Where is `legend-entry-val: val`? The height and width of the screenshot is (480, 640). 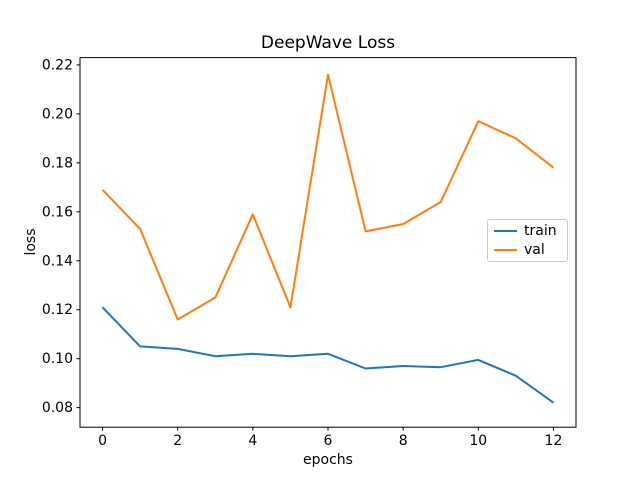 legend-entry-val: val is located at coordinates (530, 250).